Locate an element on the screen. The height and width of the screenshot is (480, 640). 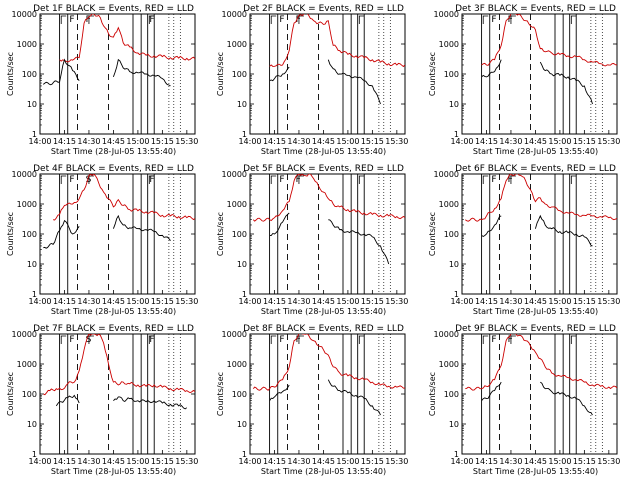
chart-title: Det 8F BLACK = Events, RED = LLD is located at coordinates (323, 329).